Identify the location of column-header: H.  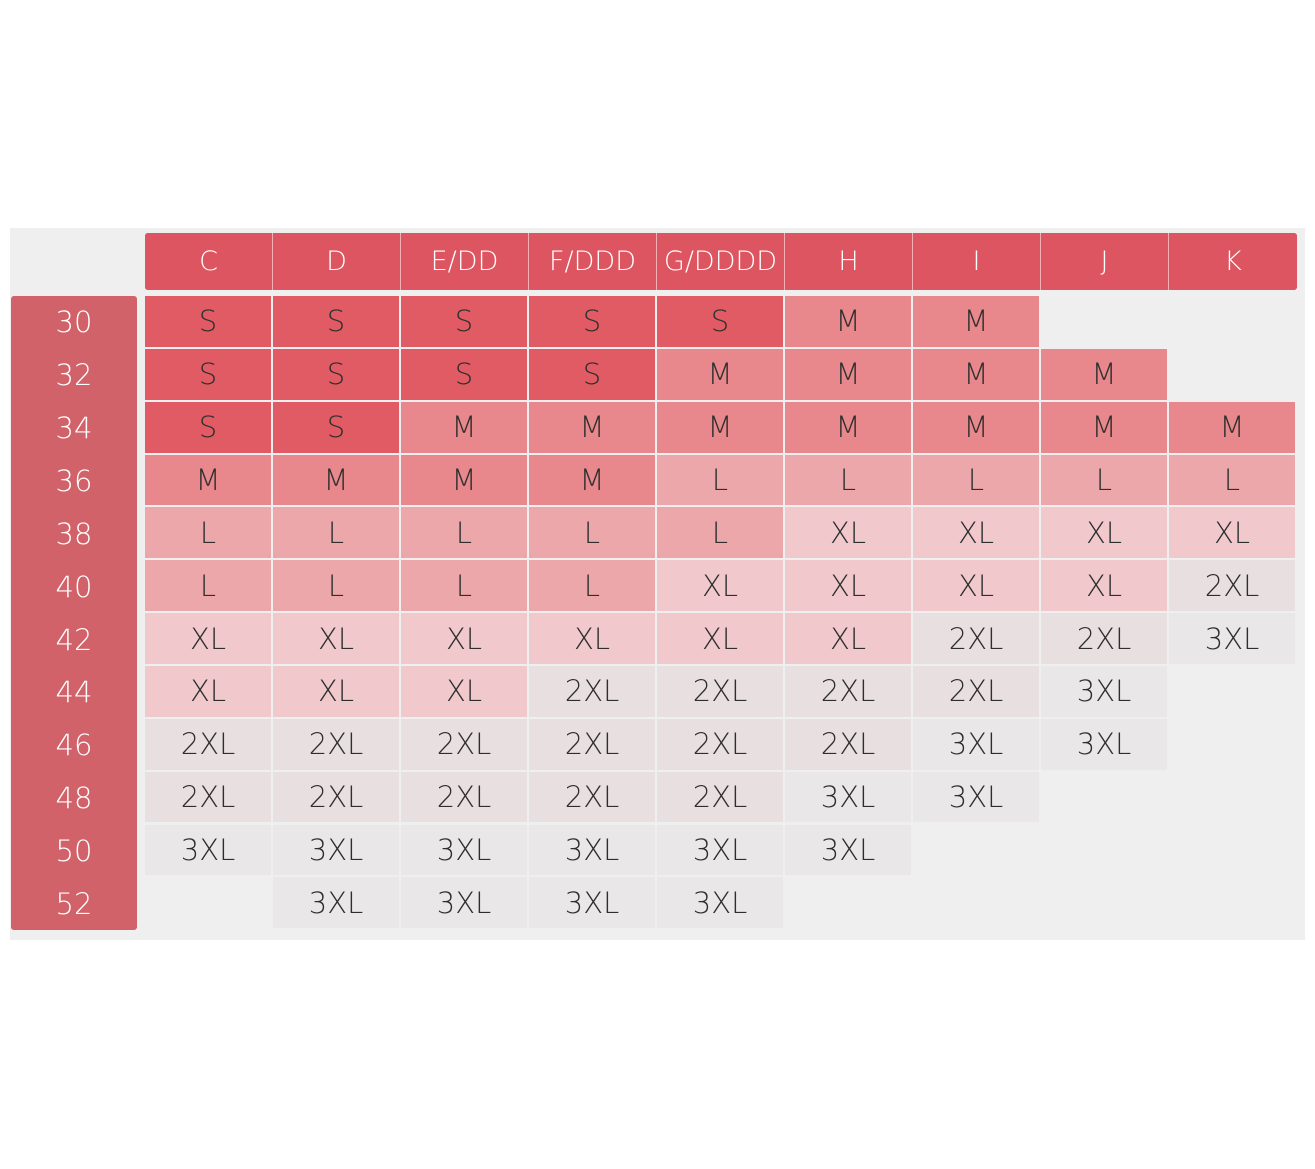
(849, 261).